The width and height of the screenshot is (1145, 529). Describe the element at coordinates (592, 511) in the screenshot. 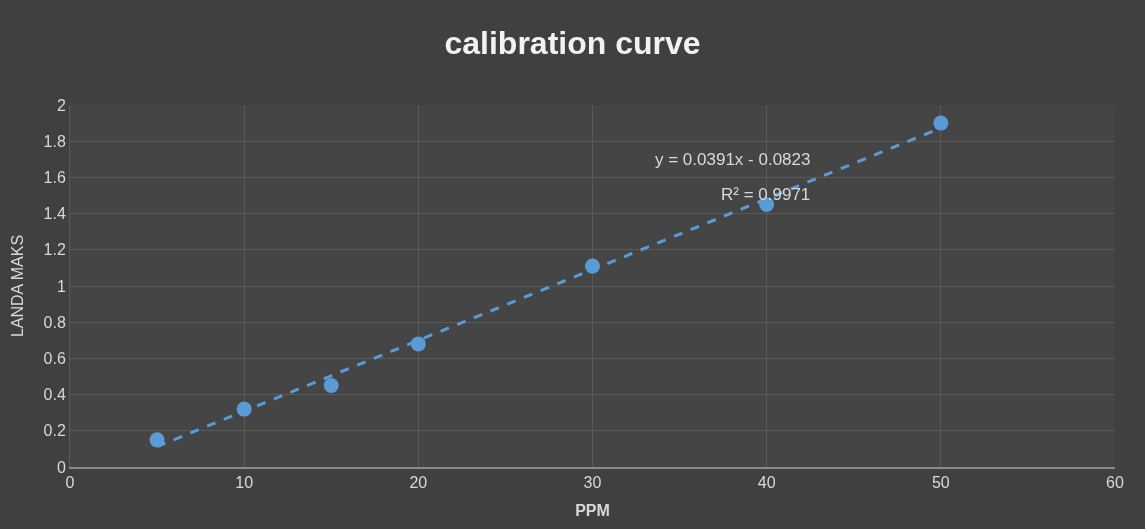

I see `x-axis-title: PPM` at that location.